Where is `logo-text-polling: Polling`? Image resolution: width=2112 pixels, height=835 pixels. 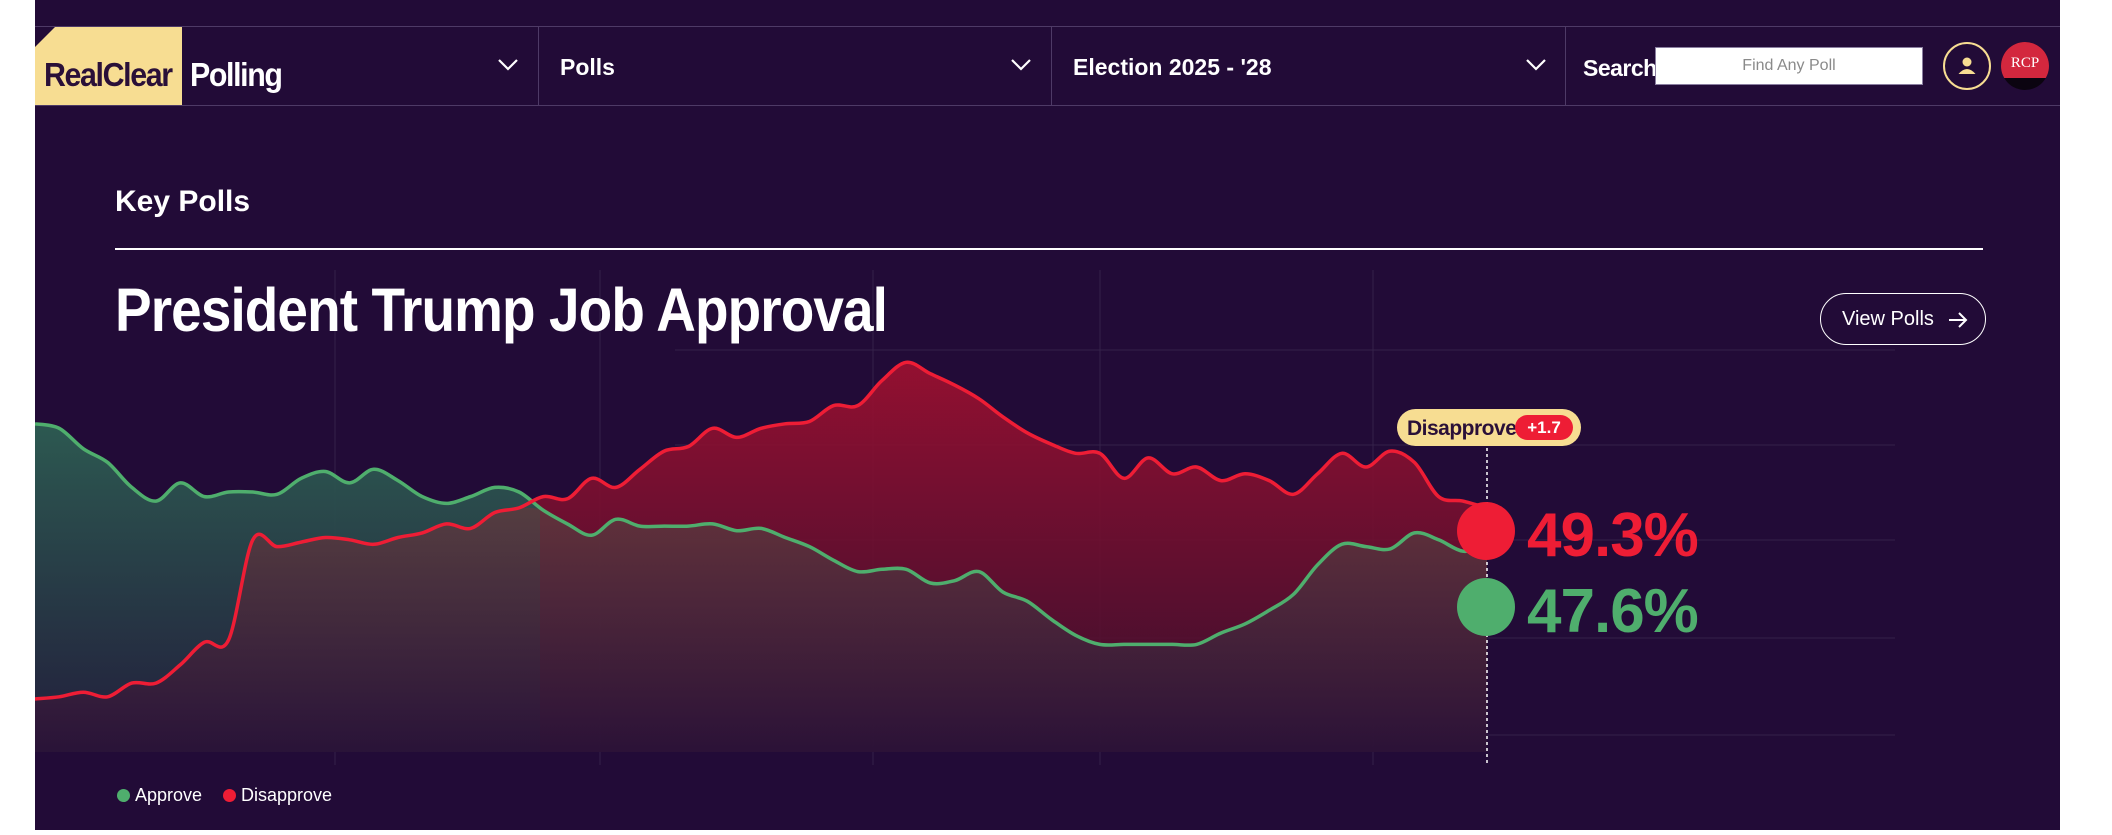
logo-text-polling: Polling is located at coordinates (236, 74).